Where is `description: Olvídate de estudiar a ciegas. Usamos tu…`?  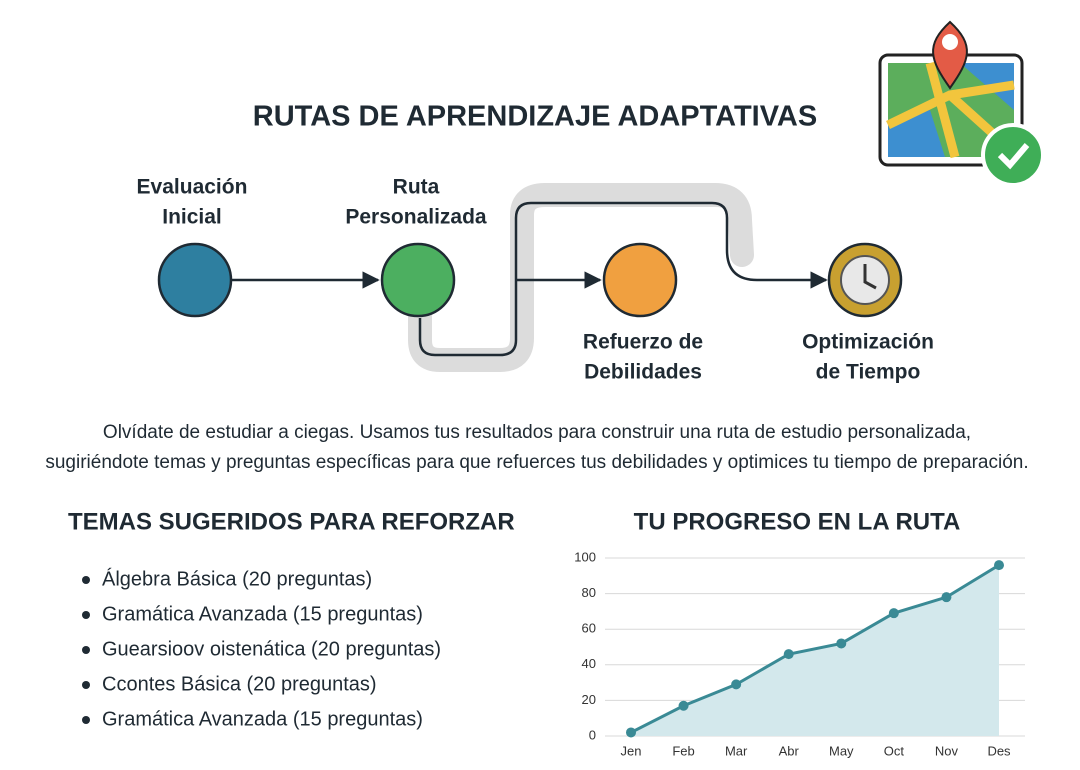
description: Olvídate de estudiar a ciegas. Usamos tu… is located at coordinates (537, 432).